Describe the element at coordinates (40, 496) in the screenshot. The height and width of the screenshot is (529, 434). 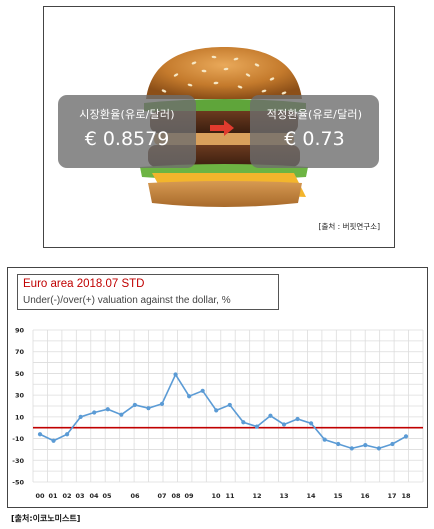
I see `x-tick-label: 00` at that location.